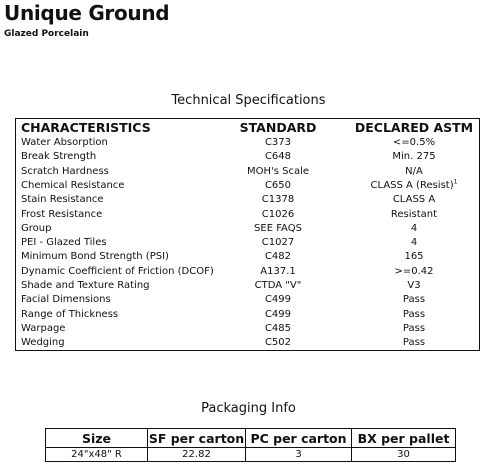 This screenshot has width=497, height=466. Describe the element at coordinates (278, 214) in the screenshot. I see `cell: C1026` at that location.